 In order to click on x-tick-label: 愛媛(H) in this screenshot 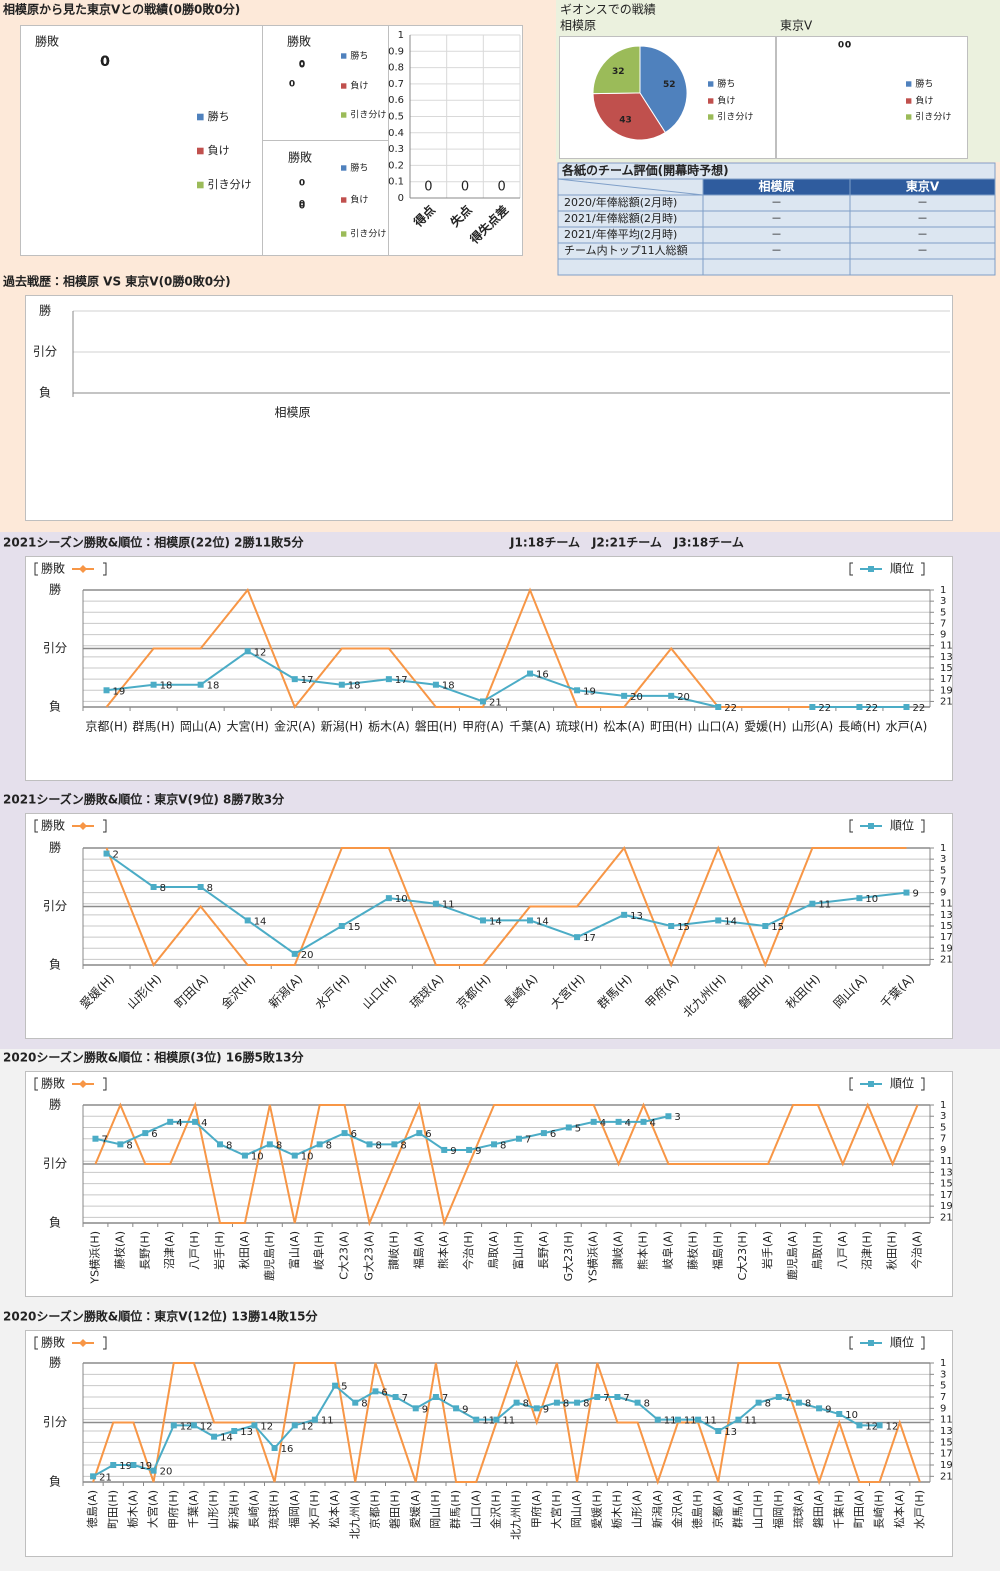, I will do `click(596, 1509)`.